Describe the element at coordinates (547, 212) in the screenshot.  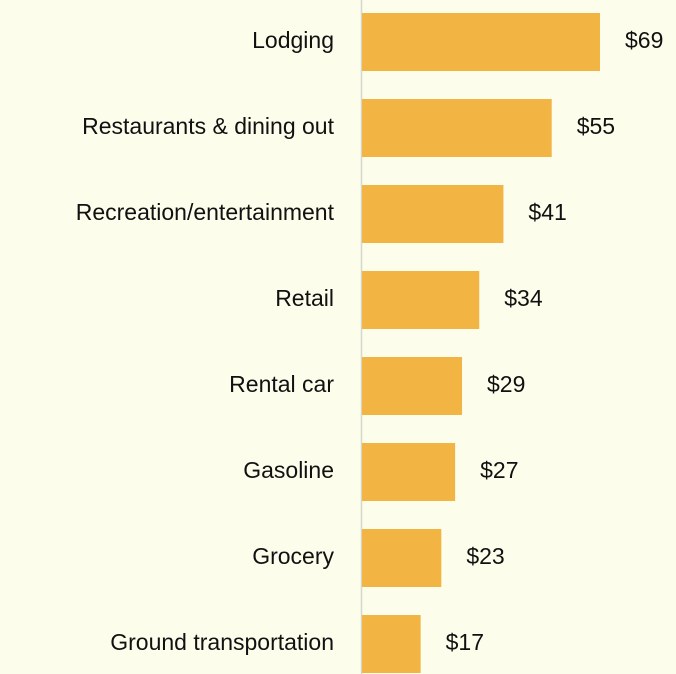
I see `value-label: $41` at that location.